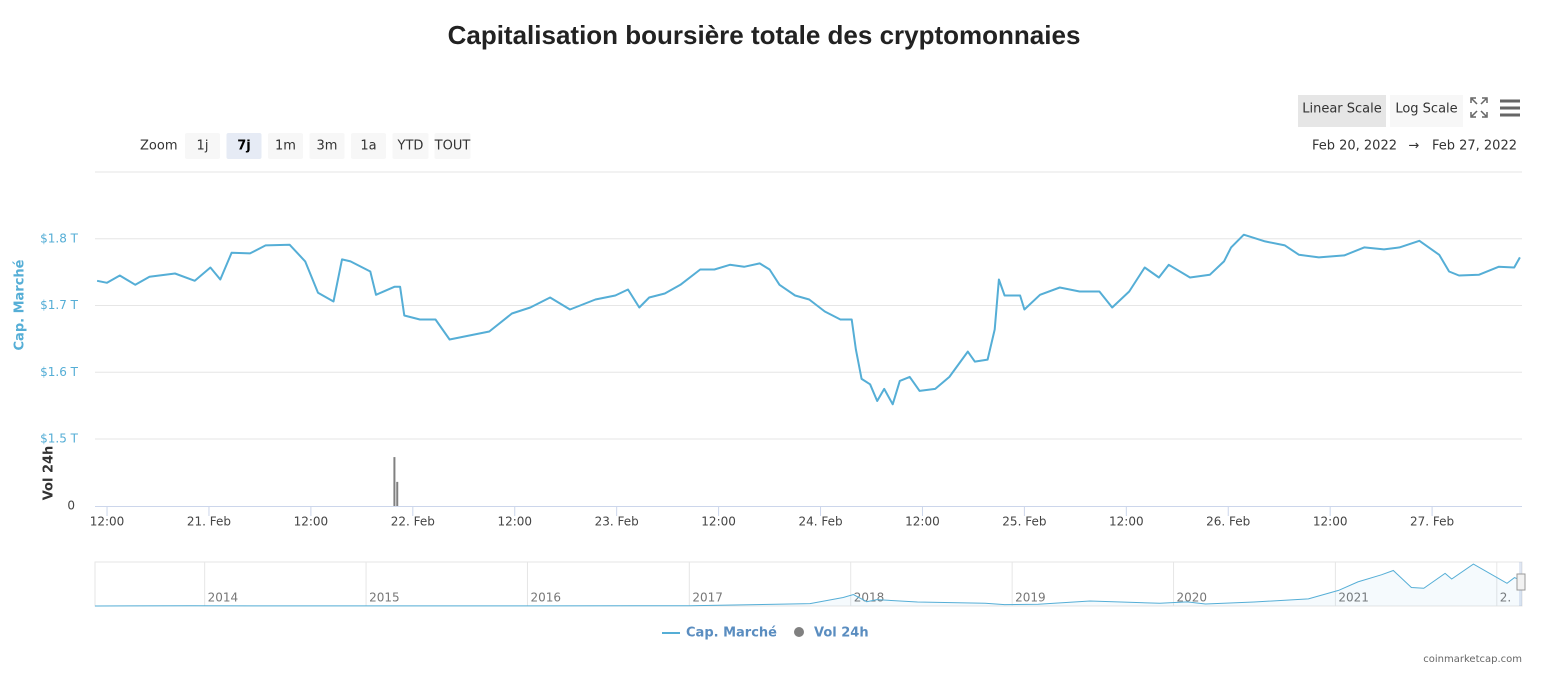  What do you see at coordinates (158, 146) in the screenshot?
I see `zoom-label: Zoom` at bounding box center [158, 146].